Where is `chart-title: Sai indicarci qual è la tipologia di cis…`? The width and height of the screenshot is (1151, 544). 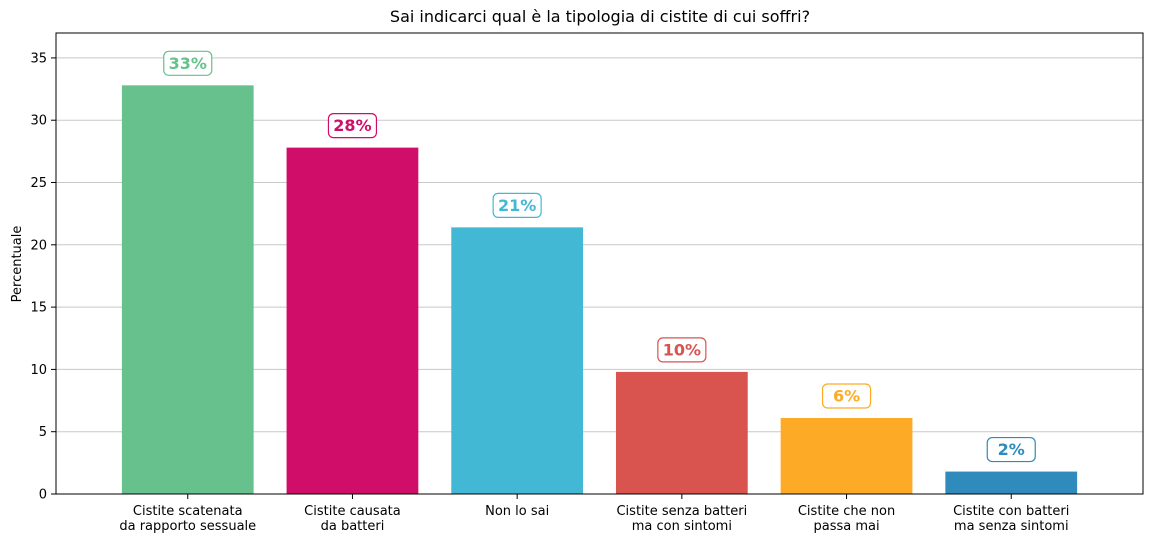 chart-title: Sai indicarci qual è la tipologia di cis… is located at coordinates (600, 16).